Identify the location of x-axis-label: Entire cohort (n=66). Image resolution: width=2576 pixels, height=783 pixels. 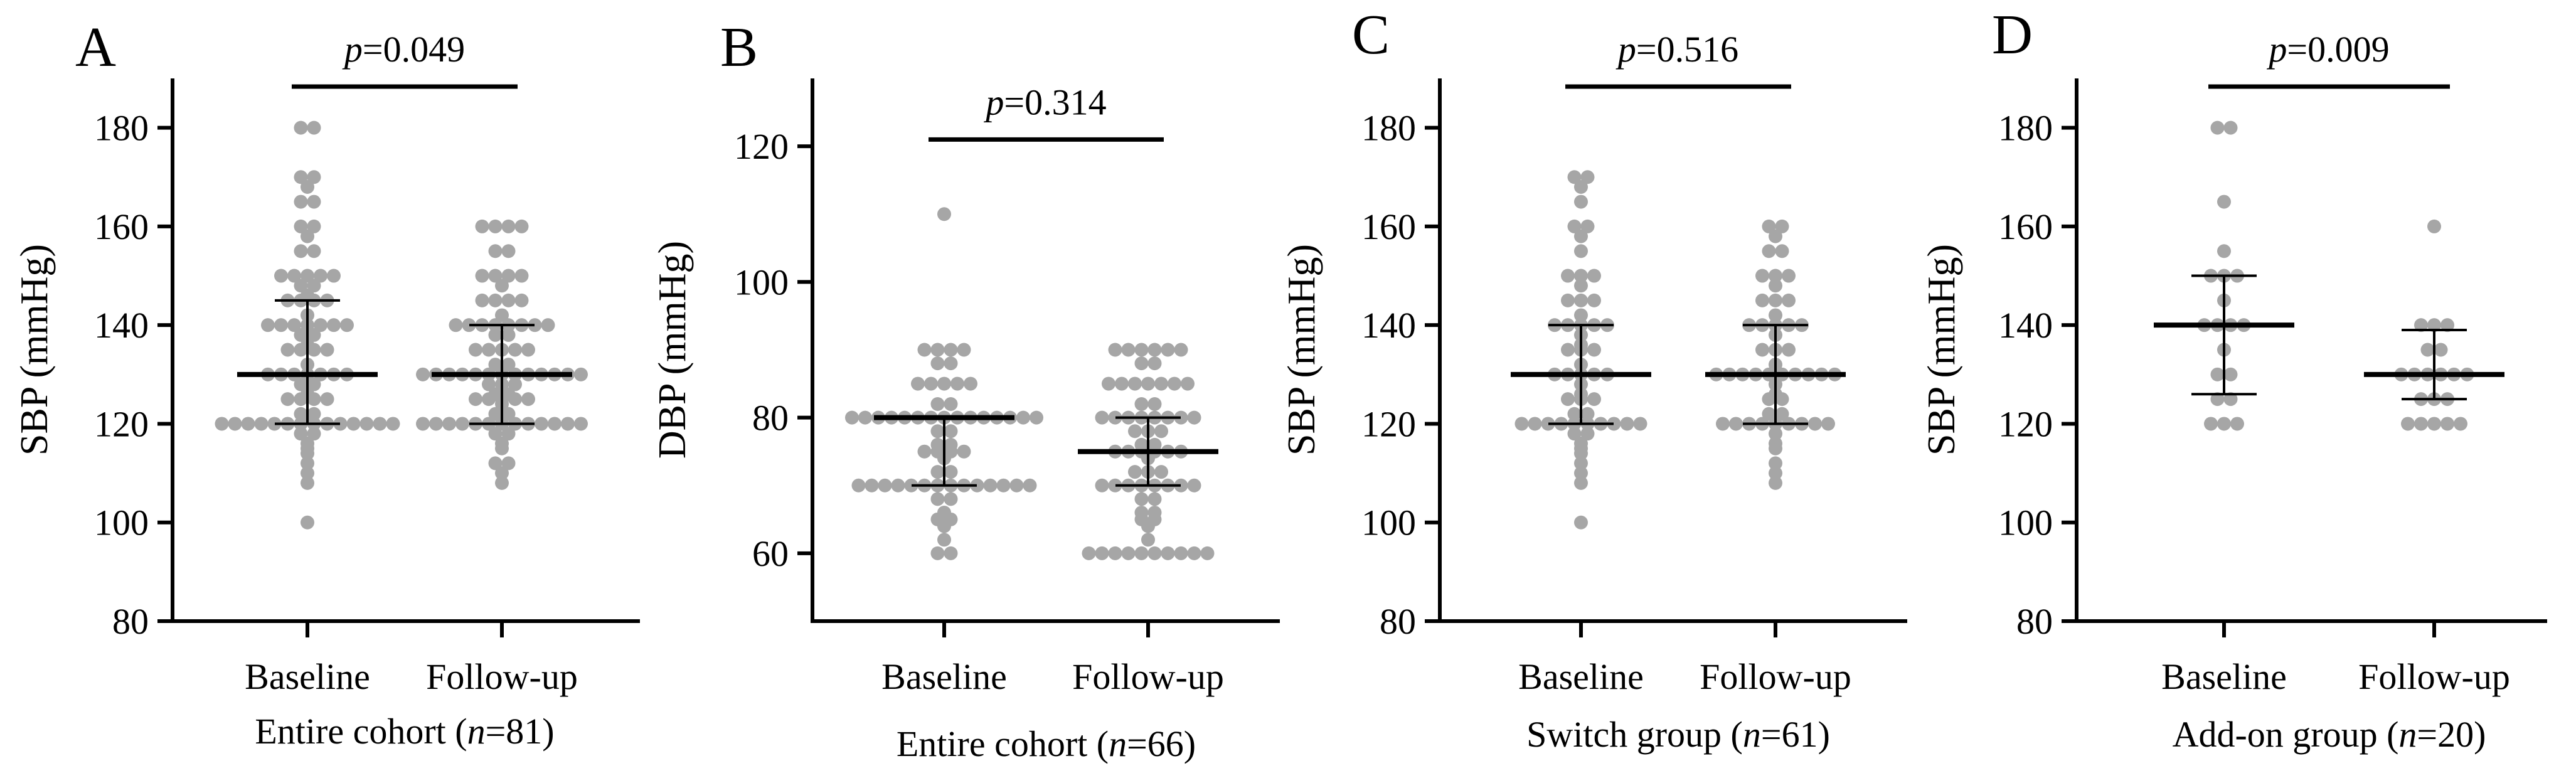
(1046, 743).